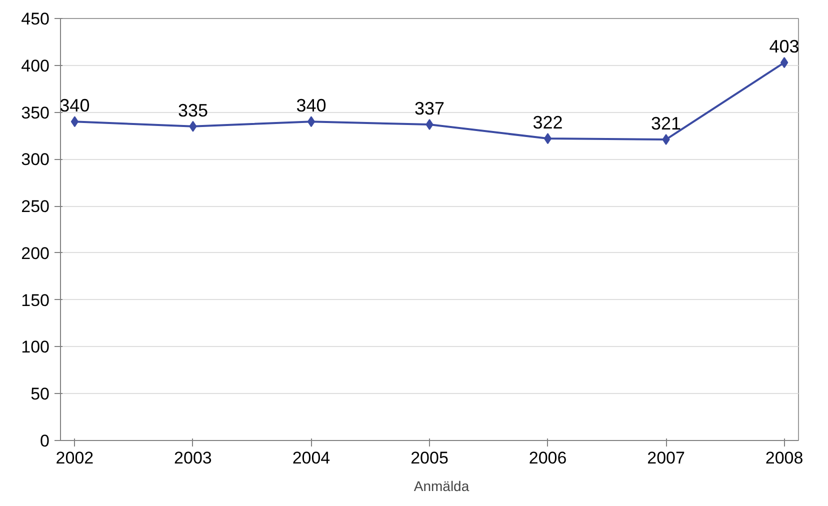 This screenshot has width=828, height=506. What do you see at coordinates (784, 46) in the screenshot?
I see `data-label: 403` at bounding box center [784, 46].